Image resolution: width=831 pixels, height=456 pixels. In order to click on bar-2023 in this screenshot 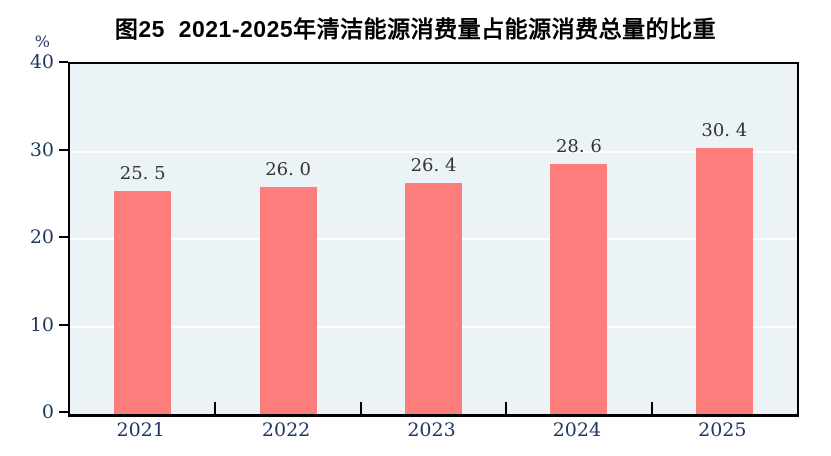, I will do `click(433, 298)`.